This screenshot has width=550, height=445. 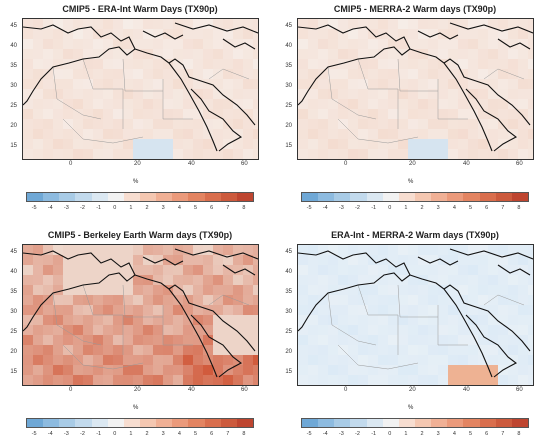 What do you see at coordinates (163, 208) in the screenshot?
I see `colorbar-tick-label: 3` at bounding box center [163, 208].